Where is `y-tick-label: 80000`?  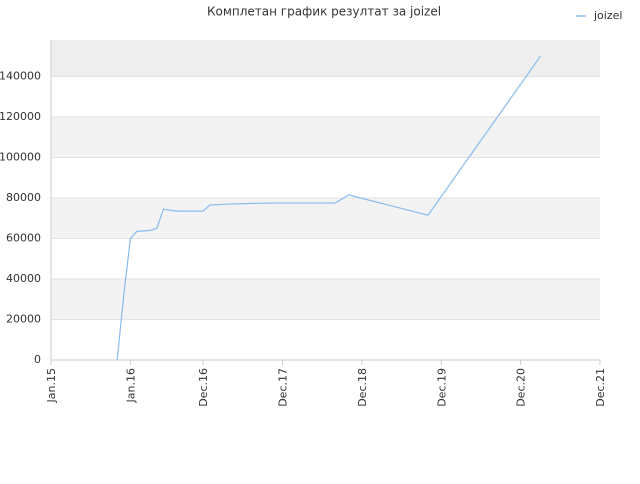 y-tick-label: 80000 is located at coordinates (23, 197).